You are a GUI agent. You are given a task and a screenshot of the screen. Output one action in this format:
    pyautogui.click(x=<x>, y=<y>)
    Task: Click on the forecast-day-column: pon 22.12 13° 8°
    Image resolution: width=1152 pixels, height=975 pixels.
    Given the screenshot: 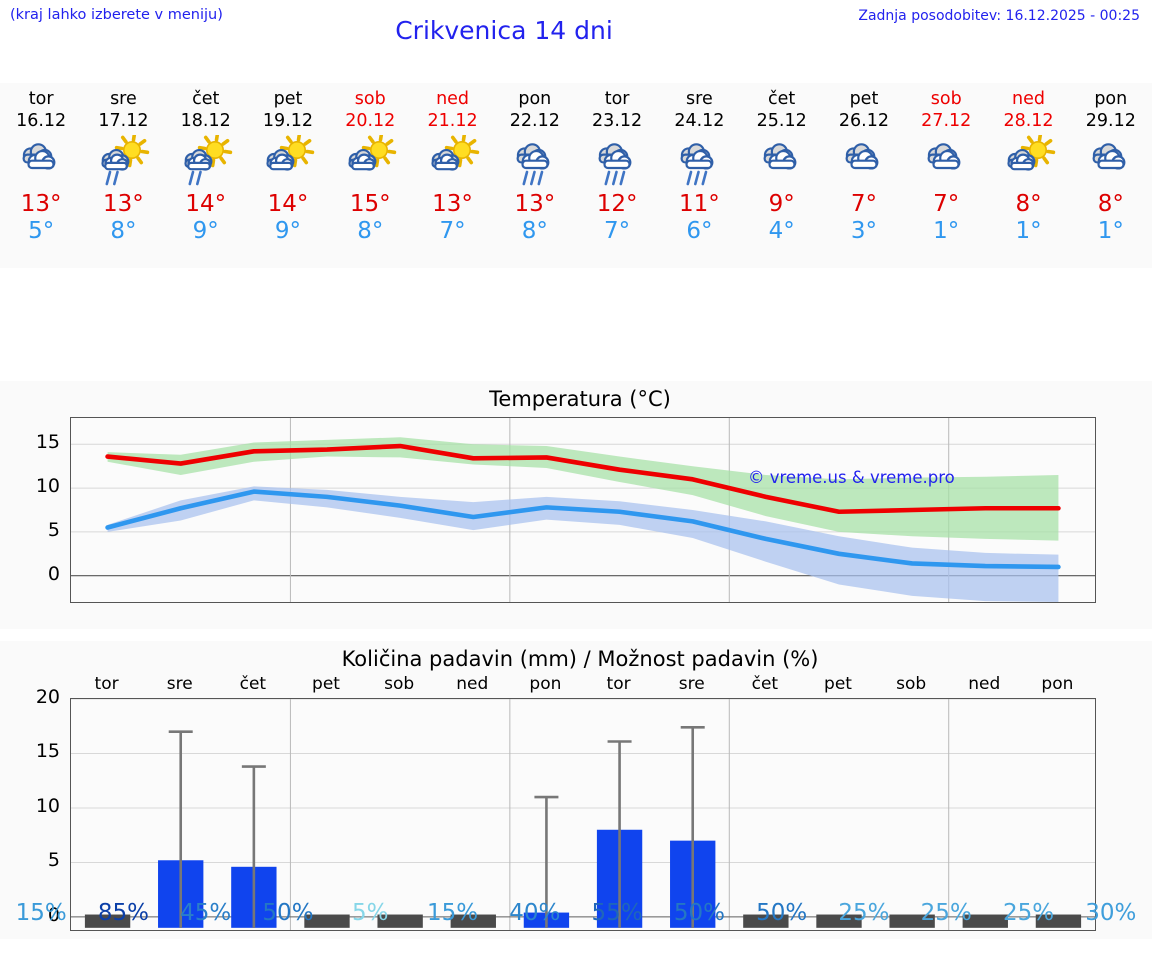 What is the action you would take?
    pyautogui.click(x=535, y=175)
    